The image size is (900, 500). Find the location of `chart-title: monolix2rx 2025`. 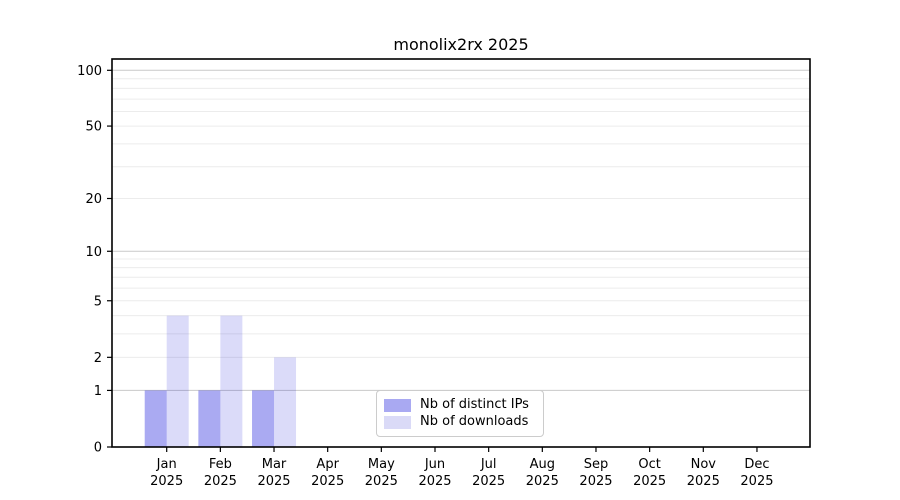

chart-title: monolix2rx 2025 is located at coordinates (461, 44).